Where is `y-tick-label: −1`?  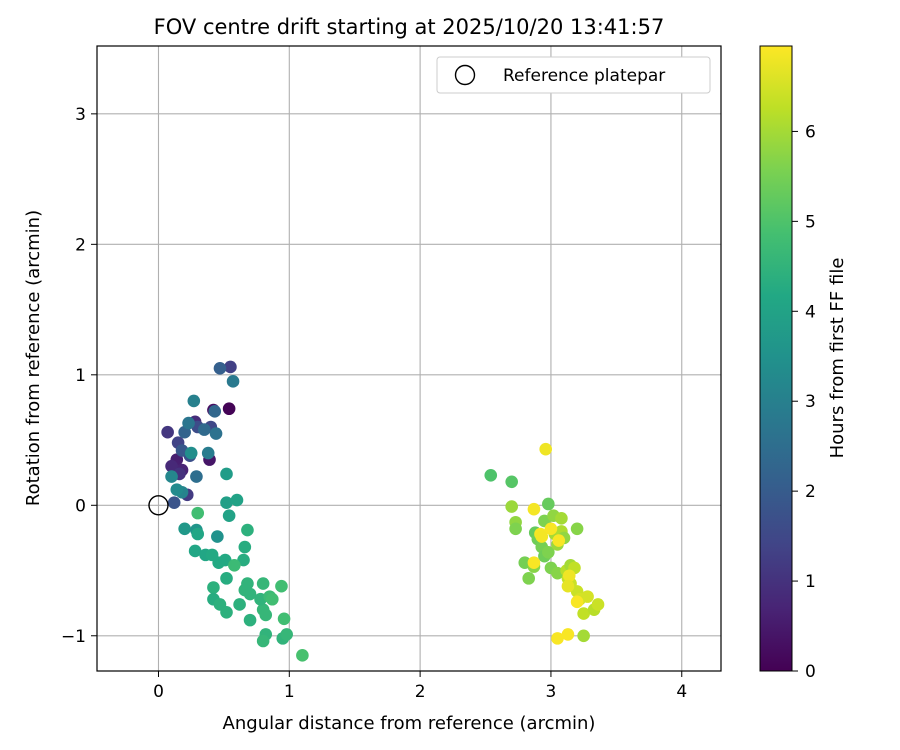
y-tick-label: −1 is located at coordinates (73, 637).